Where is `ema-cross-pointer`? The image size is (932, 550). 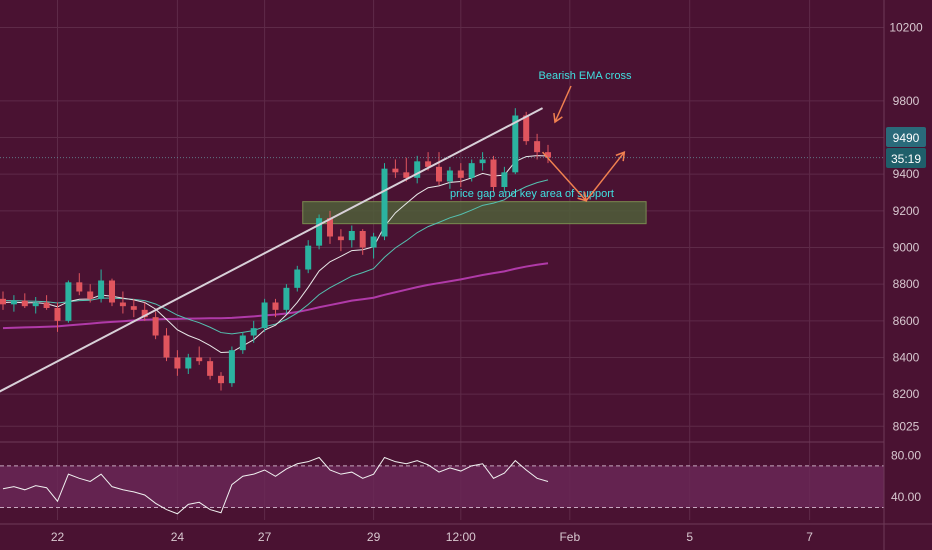
ema-cross-pointer is located at coordinates (563, 104).